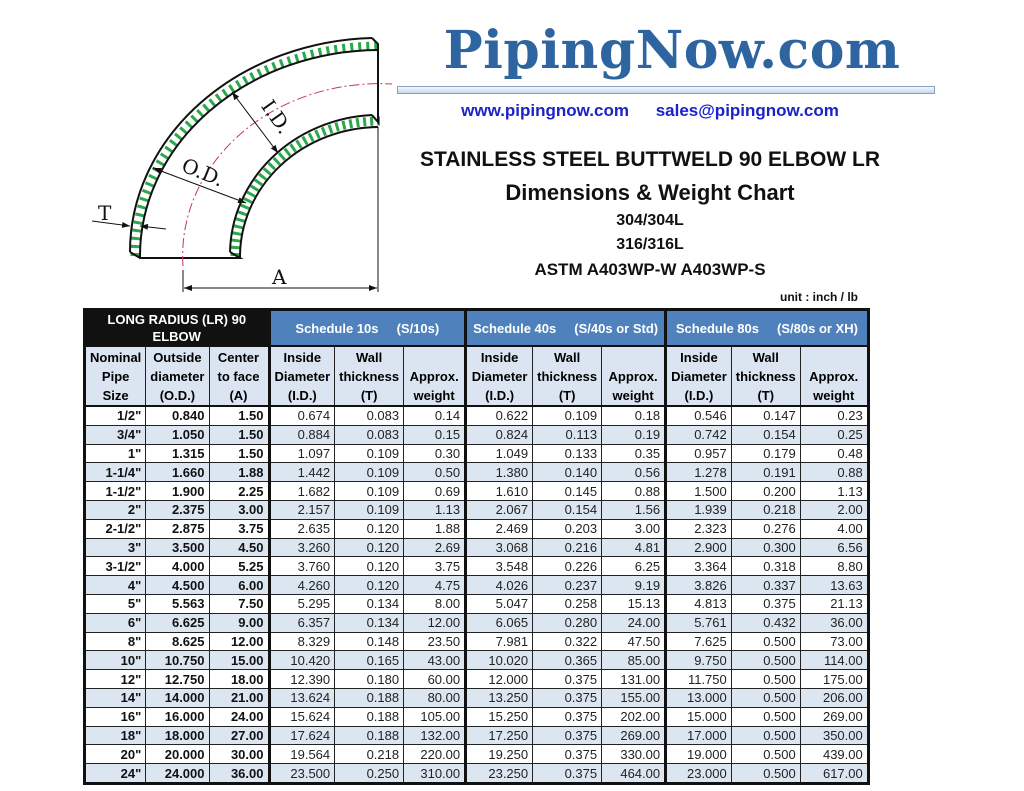 This screenshot has height=791, width=1024. Describe the element at coordinates (177, 773) in the screenshot. I see `table-cell: 24.000` at that location.